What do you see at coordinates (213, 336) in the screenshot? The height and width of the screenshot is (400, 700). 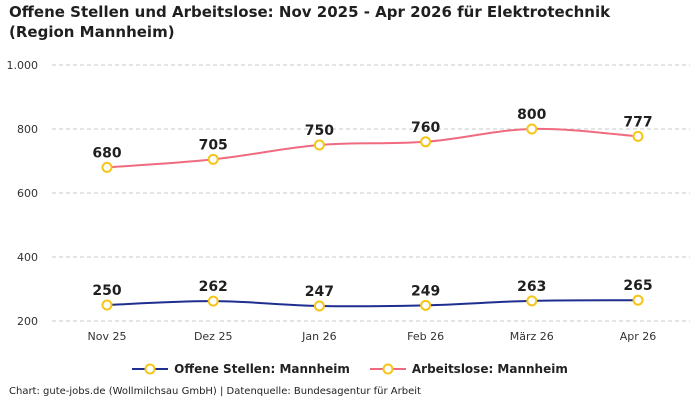 I see `x-tick-label: Dez 25` at bounding box center [213, 336].